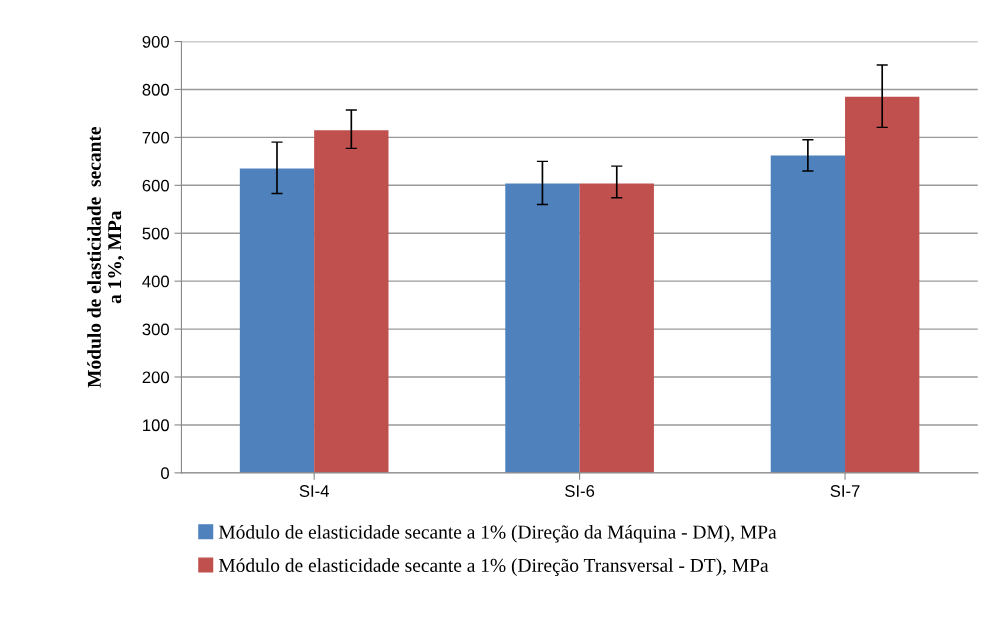  What do you see at coordinates (106, 257) in the screenshot?
I see `y-axis-title: Módulo de elasticidade secante a 1%, MPa` at bounding box center [106, 257].